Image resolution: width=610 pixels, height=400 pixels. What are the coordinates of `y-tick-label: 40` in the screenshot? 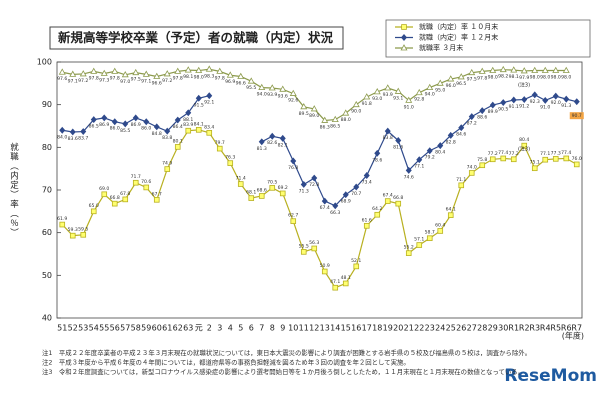 It's located at (47, 318).